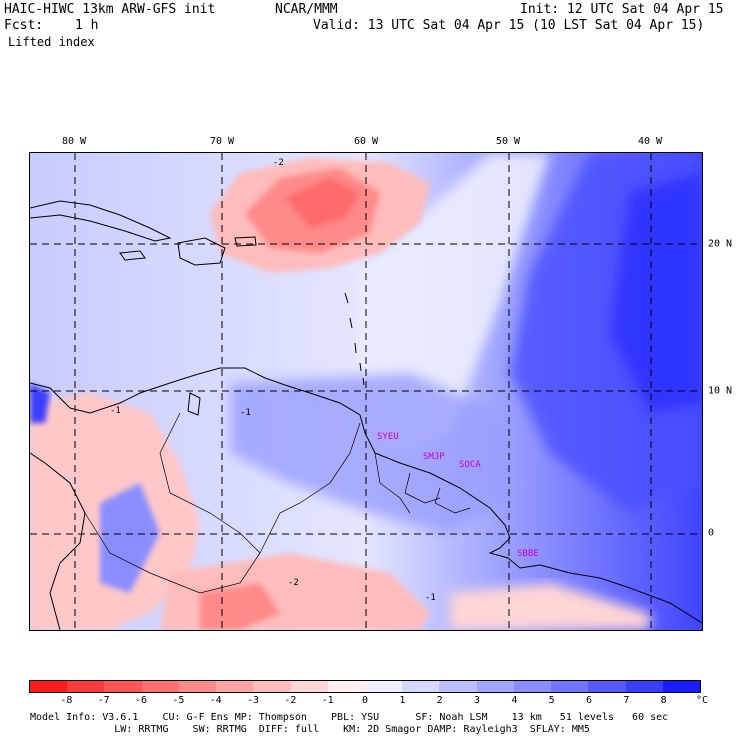  What do you see at coordinates (201, 251) in the screenshot?
I see `coast-hispaniola` at bounding box center [201, 251].